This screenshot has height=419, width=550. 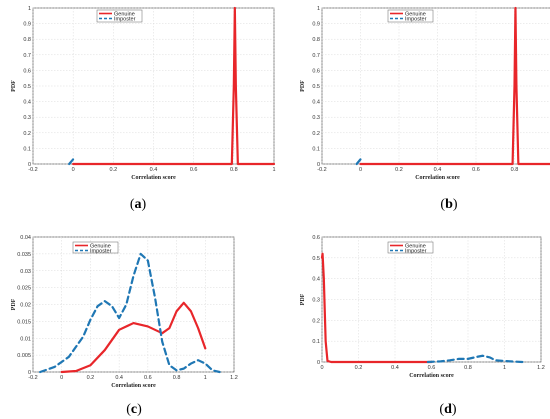 I want to click on panel-b-series, so click(x=452, y=86).